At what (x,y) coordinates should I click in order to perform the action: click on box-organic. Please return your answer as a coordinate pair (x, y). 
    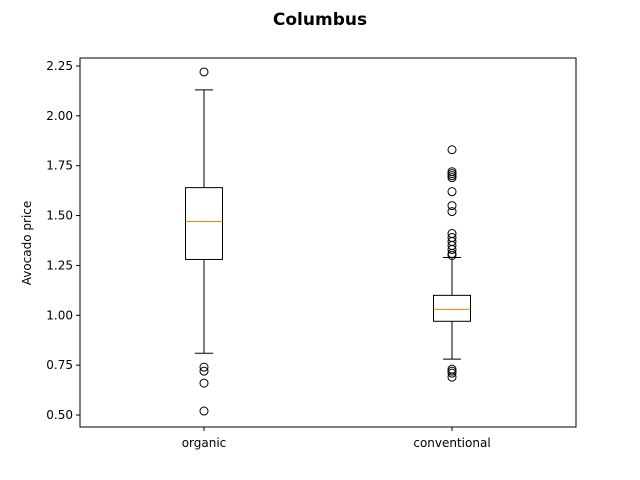
    Looking at the image, I should click on (204, 223).